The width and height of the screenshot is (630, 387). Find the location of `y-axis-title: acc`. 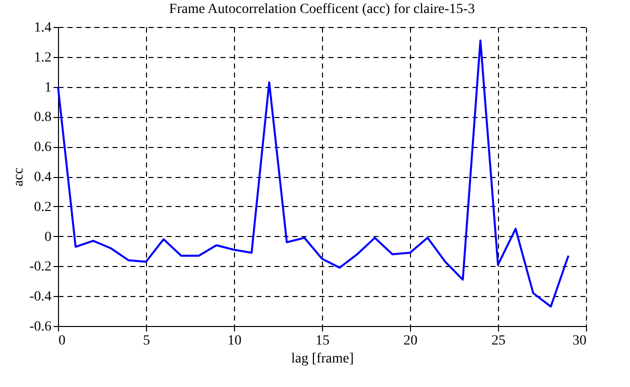

y-axis-title: acc is located at coordinates (18, 177).